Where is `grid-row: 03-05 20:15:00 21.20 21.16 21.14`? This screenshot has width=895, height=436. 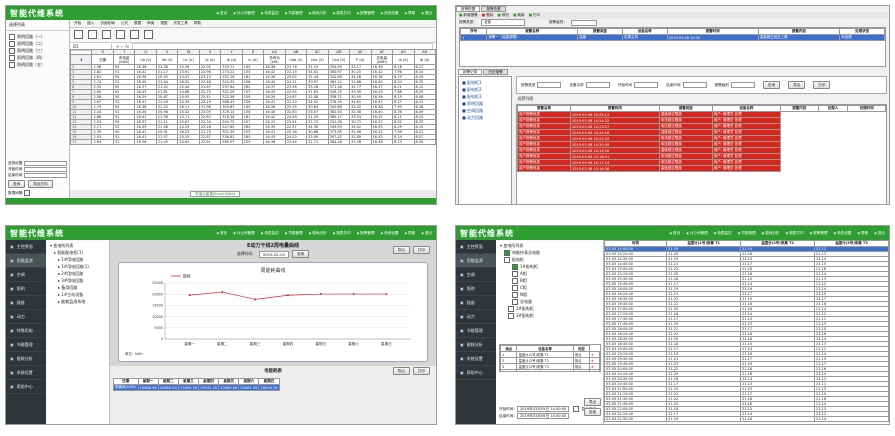
grid-row: 03-05 20:15:00 21.20 21.16 21.14 is located at coordinates (746, 374).